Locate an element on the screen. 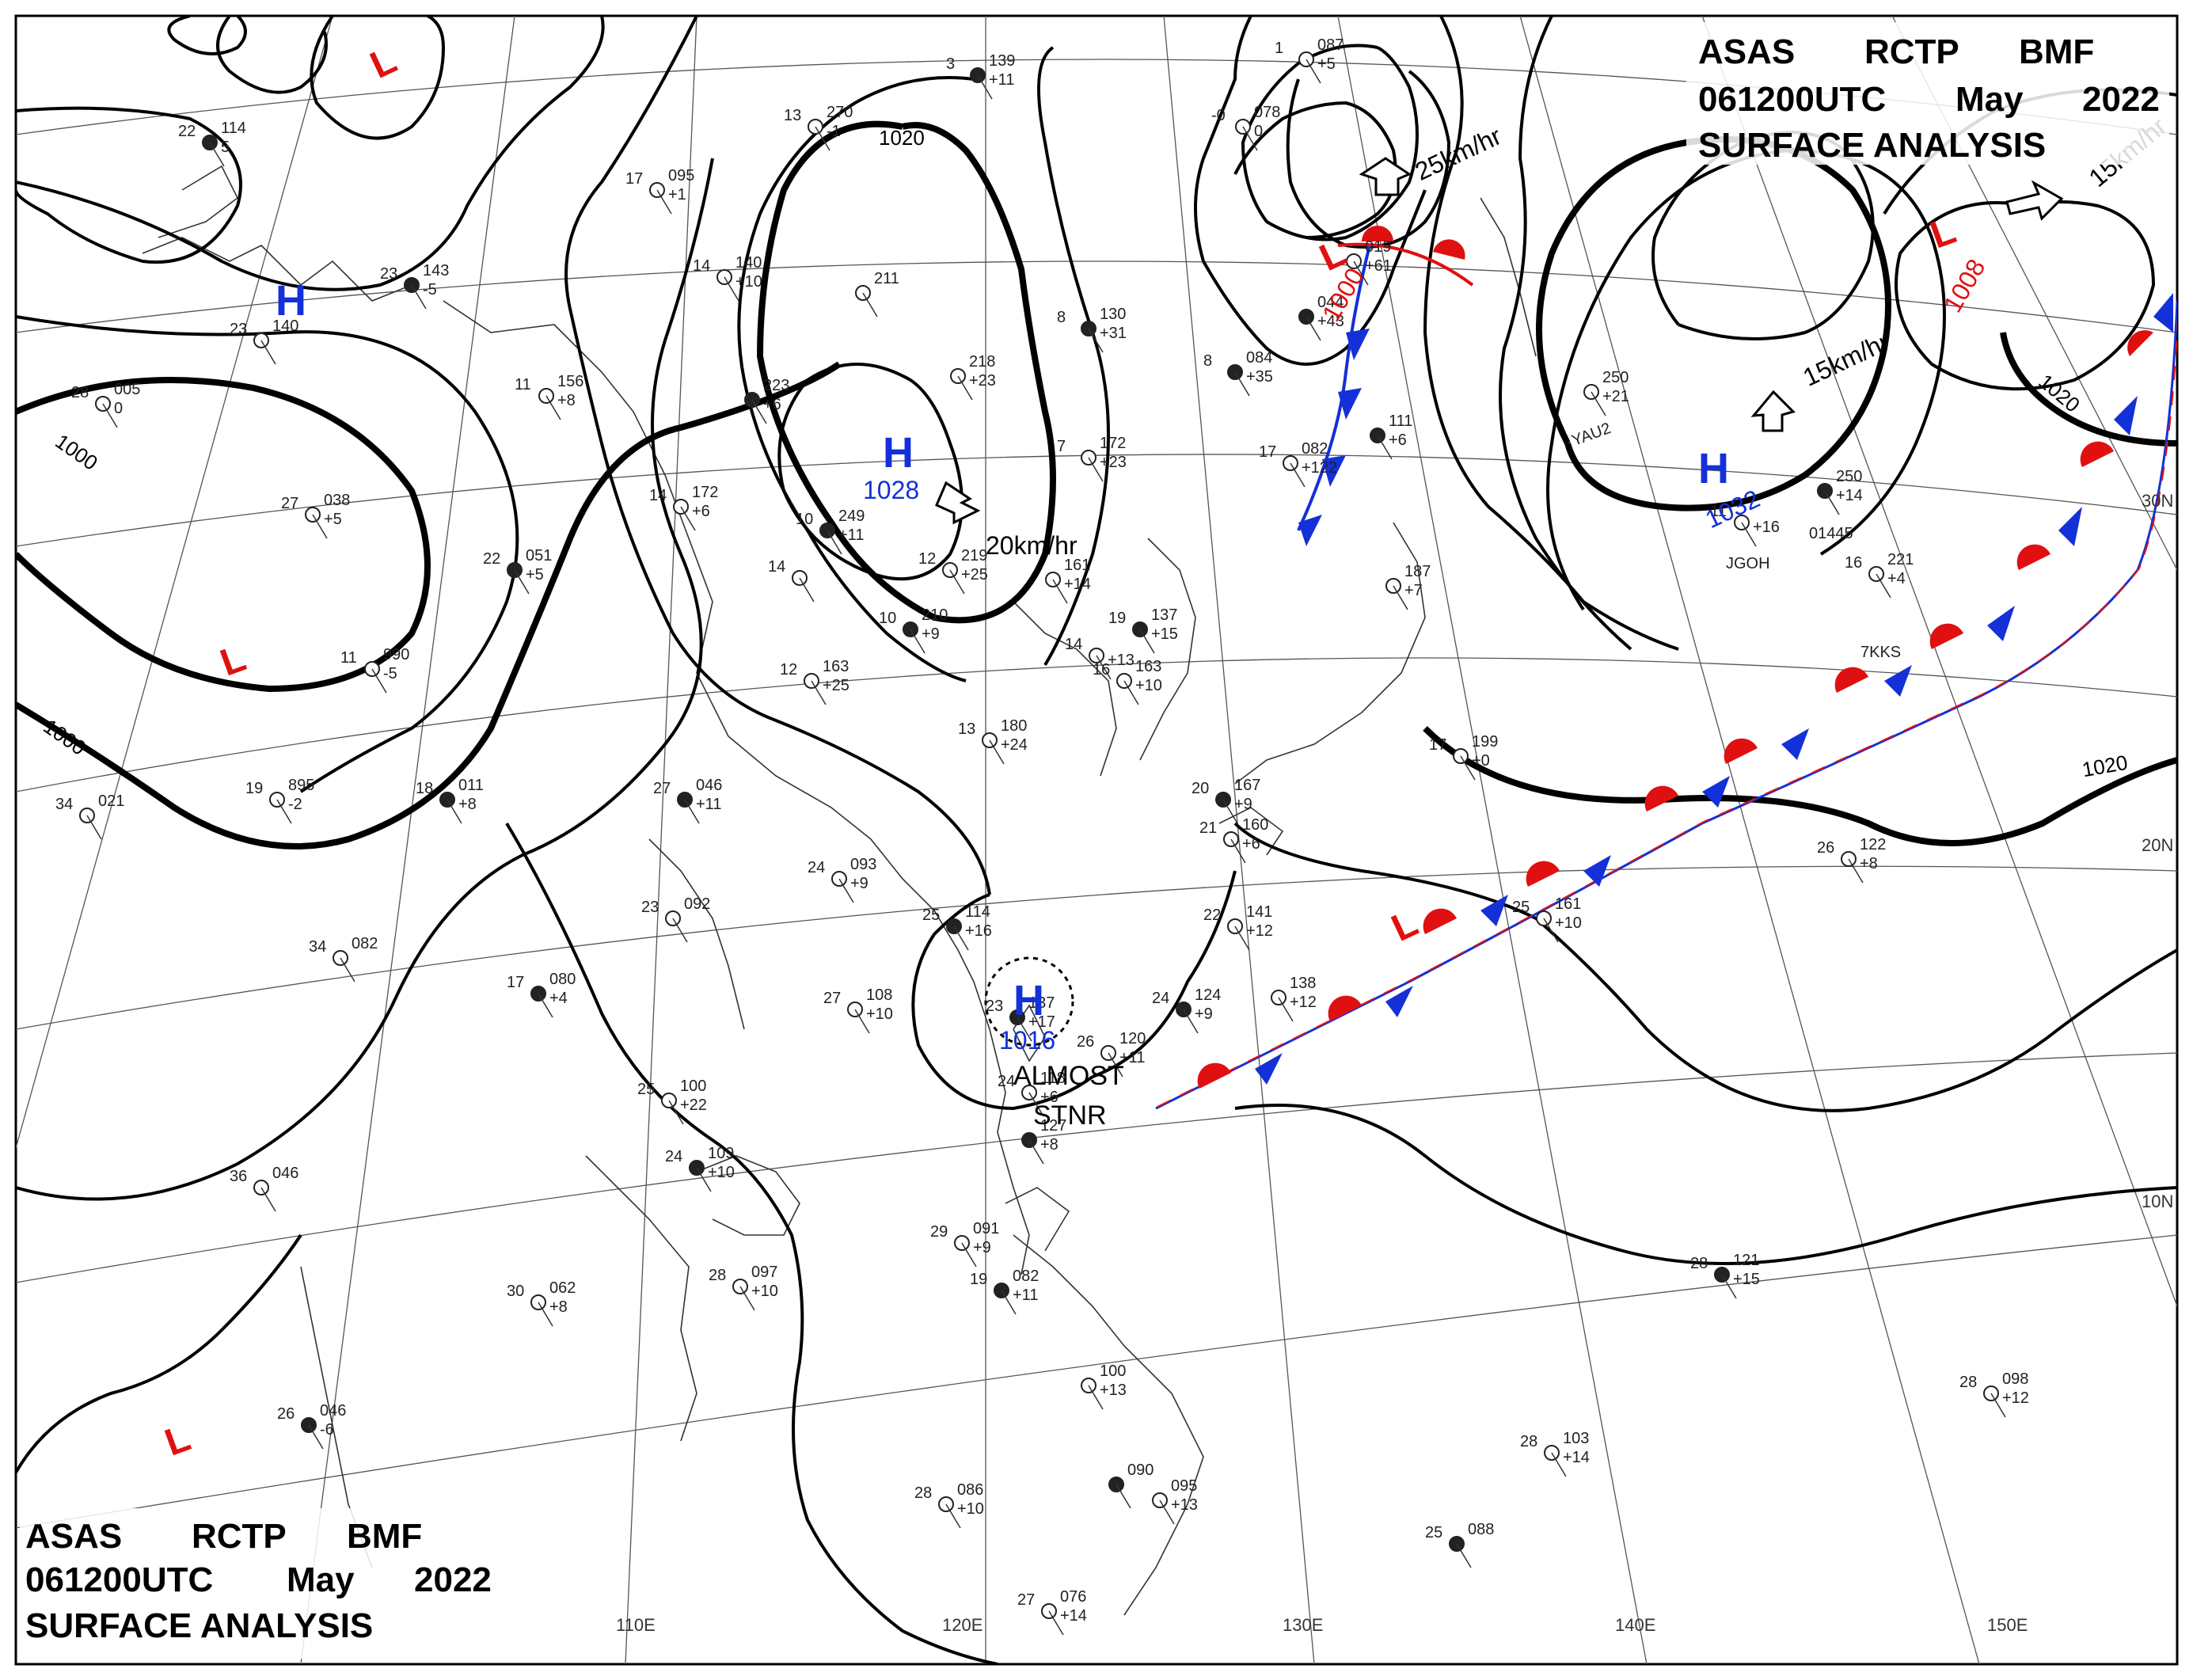 Image resolution: width=2193 pixels, height=1680 pixels. station-tendency: +6 is located at coordinates (1398, 440).